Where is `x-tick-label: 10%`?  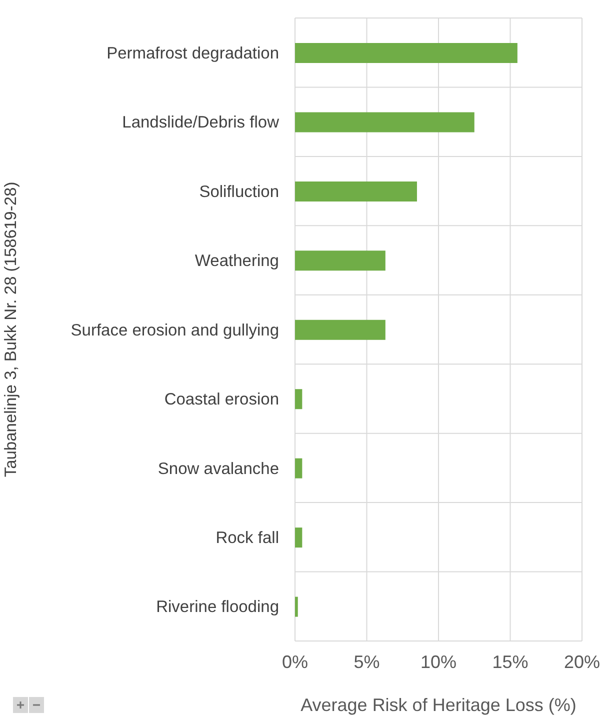 x-tick-label: 10% is located at coordinates (438, 662).